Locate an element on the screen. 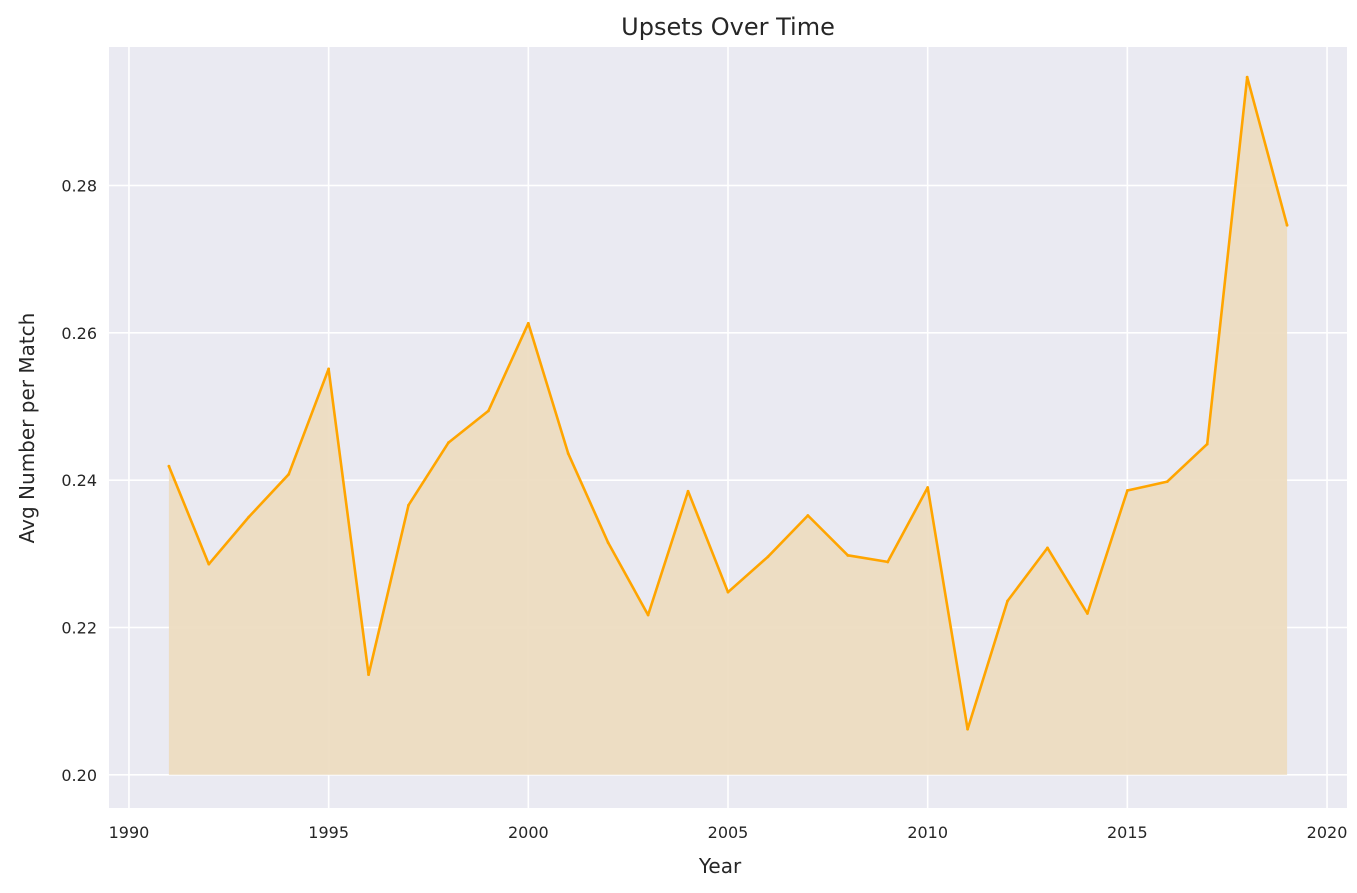 The image size is (1357, 893). y-tick-label: 0.26 is located at coordinates (79, 333).